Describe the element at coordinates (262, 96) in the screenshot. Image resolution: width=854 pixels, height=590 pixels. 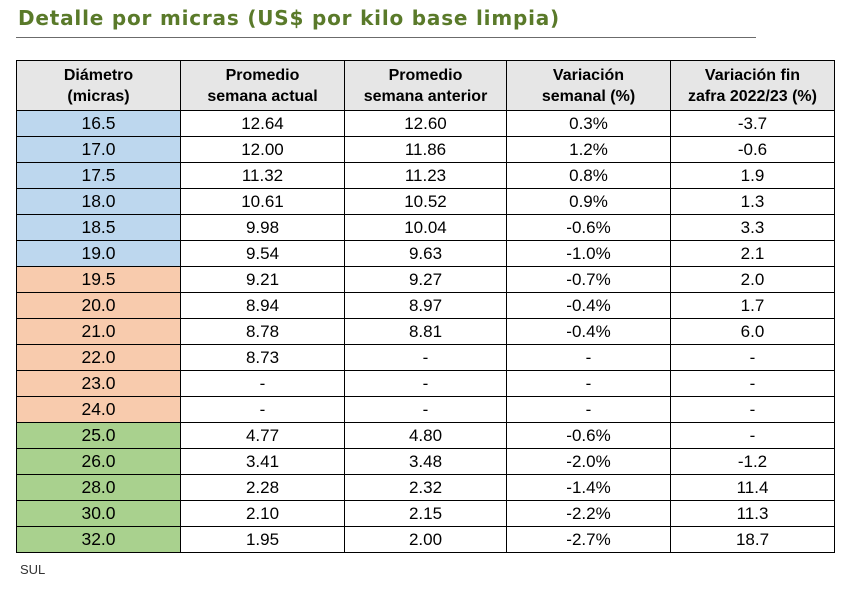
I see `header-line: semana actual` at that location.